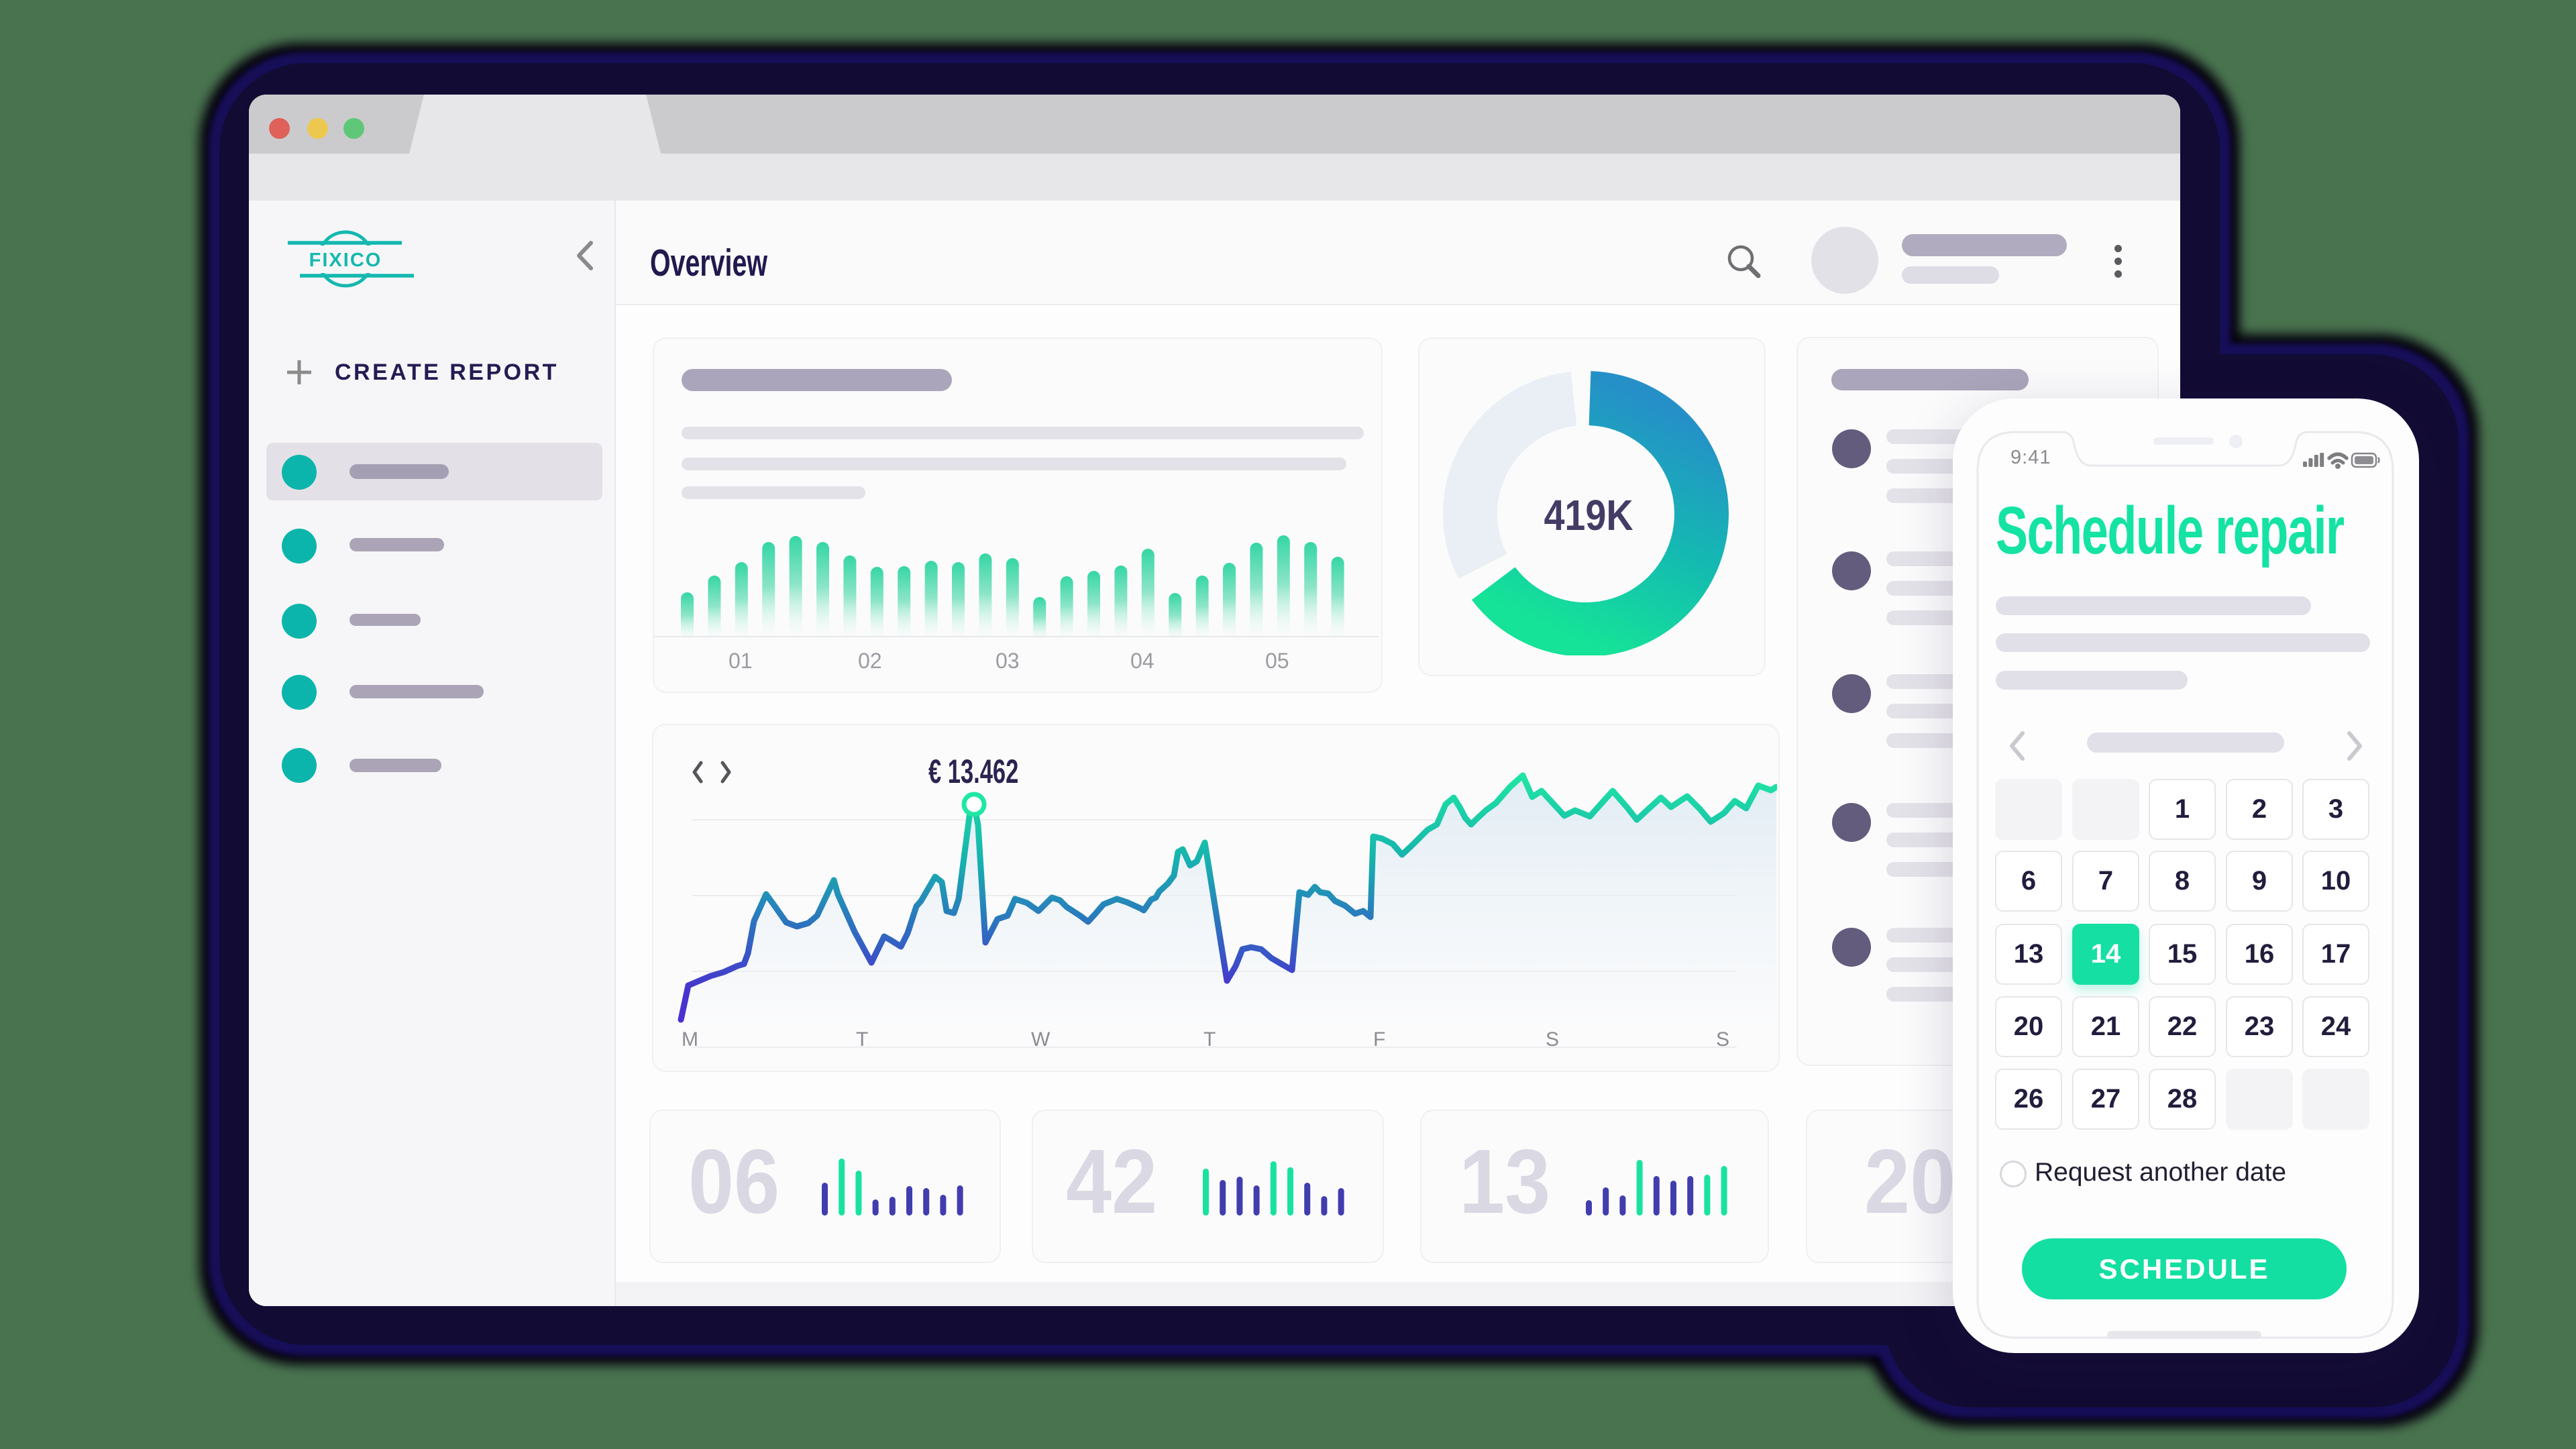 Image resolution: width=2576 pixels, height=1449 pixels. I want to click on svg-text: 419K, so click(1588, 515).